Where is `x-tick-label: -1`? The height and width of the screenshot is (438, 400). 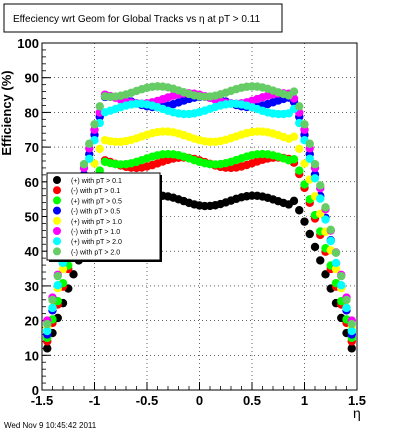 x-tick-label: -1 is located at coordinates (95, 400).